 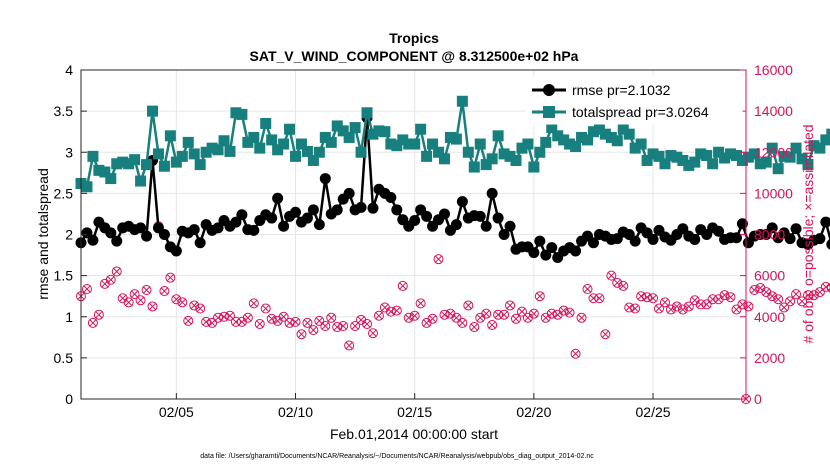 What do you see at coordinates (64, 111) in the screenshot?
I see `y-tick-label: 3.5` at bounding box center [64, 111].